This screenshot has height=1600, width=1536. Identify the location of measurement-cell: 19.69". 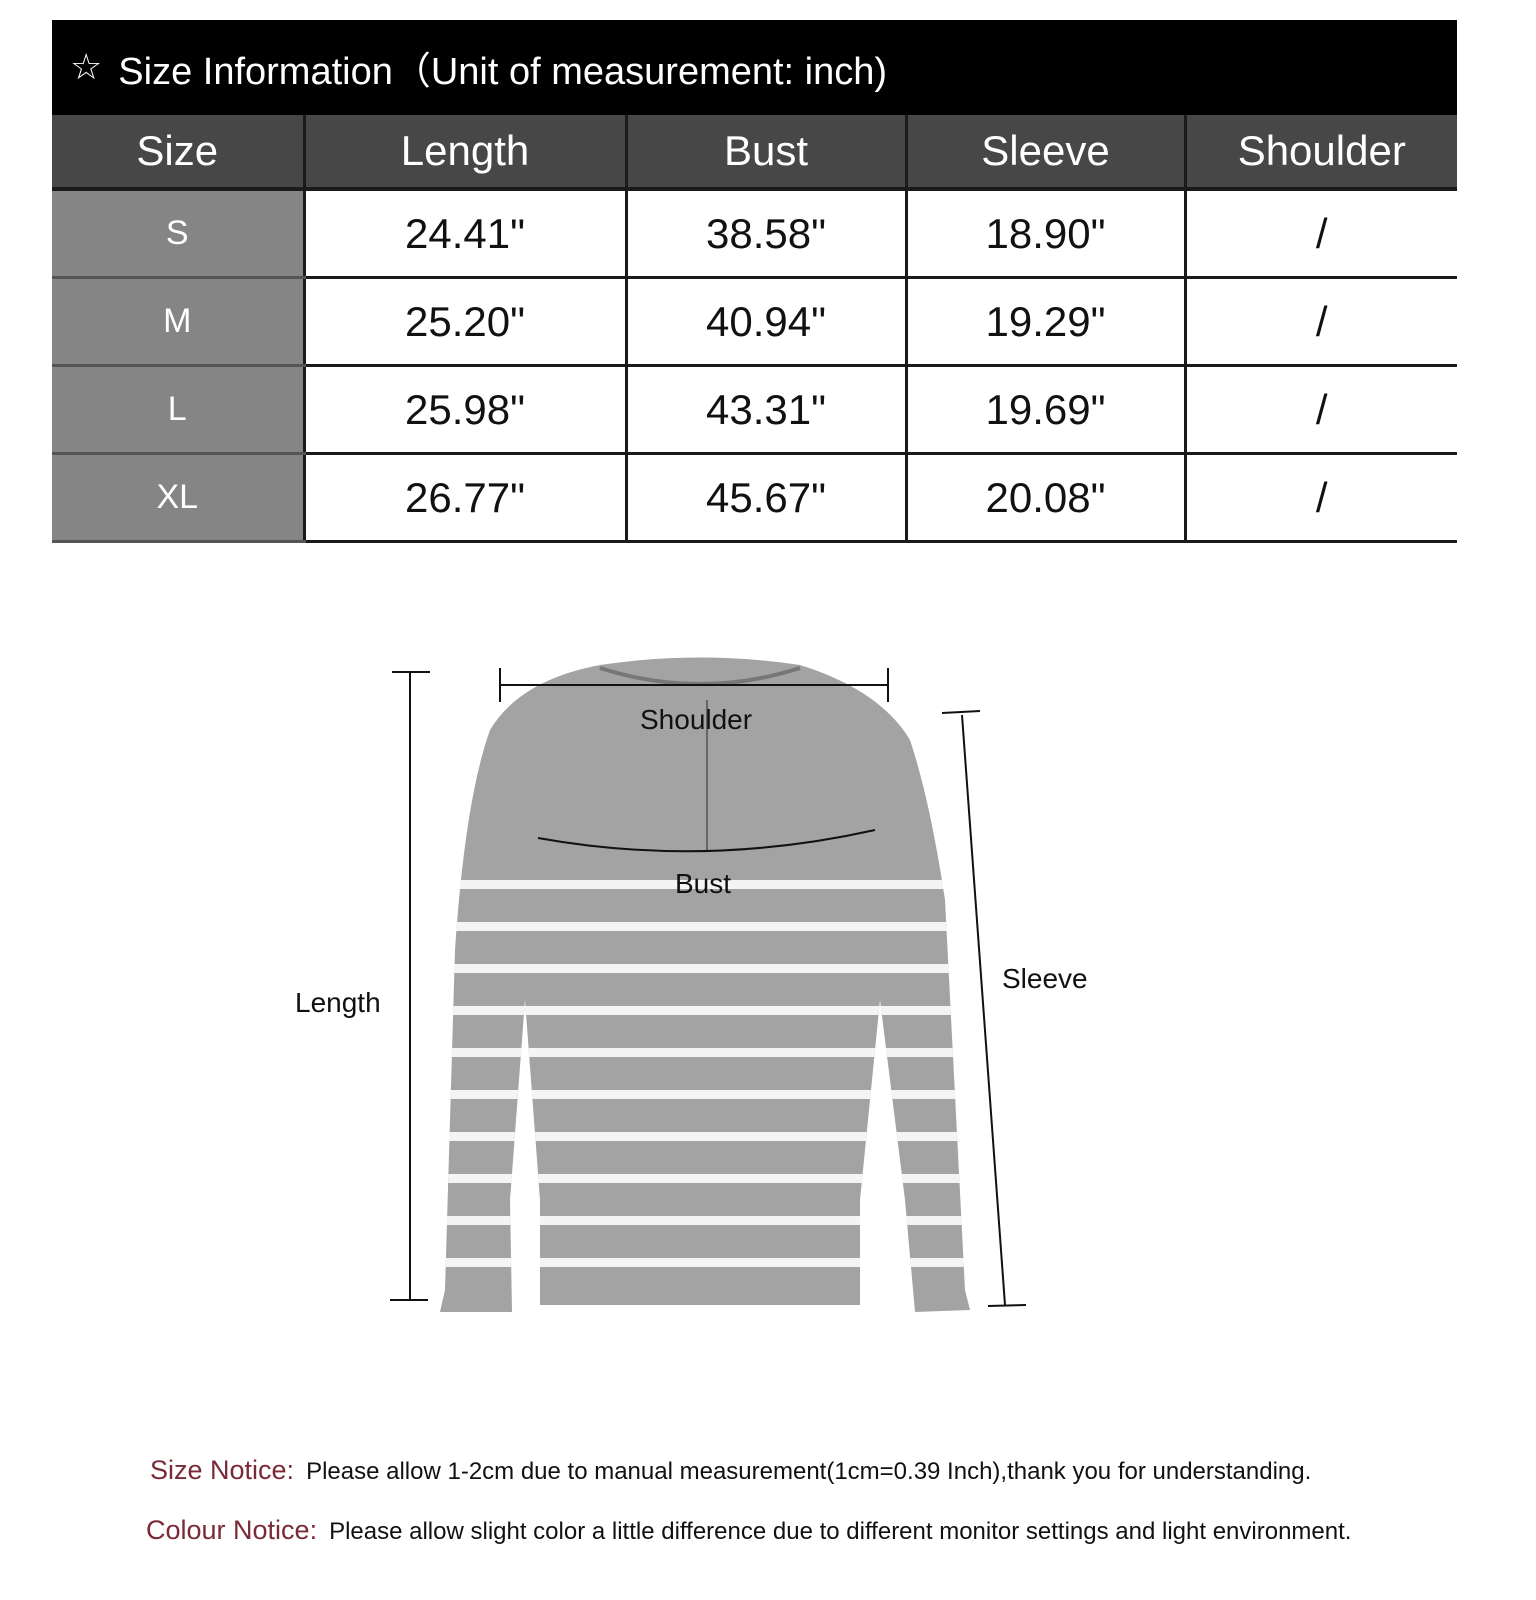
(1044, 410).